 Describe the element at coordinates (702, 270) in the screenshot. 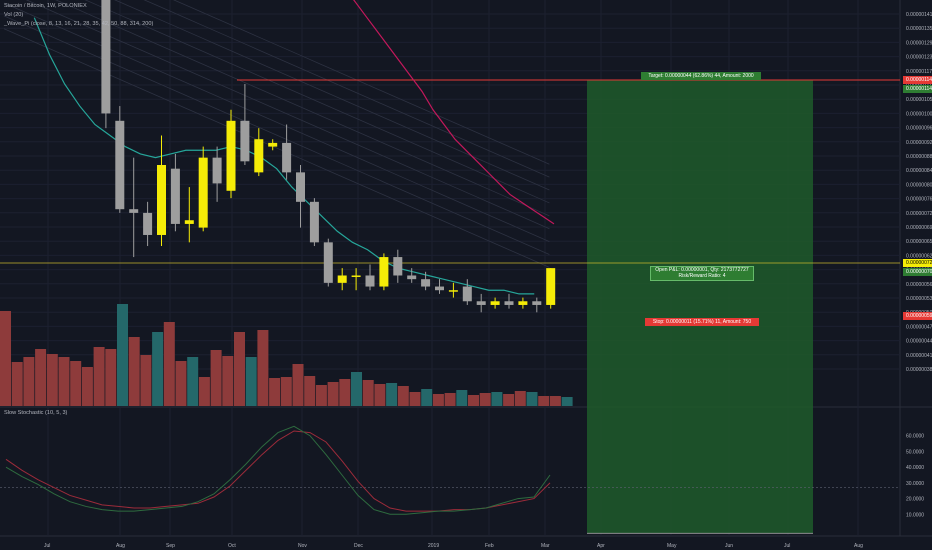

I see `open-pnl-text: Open P&L: 0.00000001, Qty: 2173772727` at that location.